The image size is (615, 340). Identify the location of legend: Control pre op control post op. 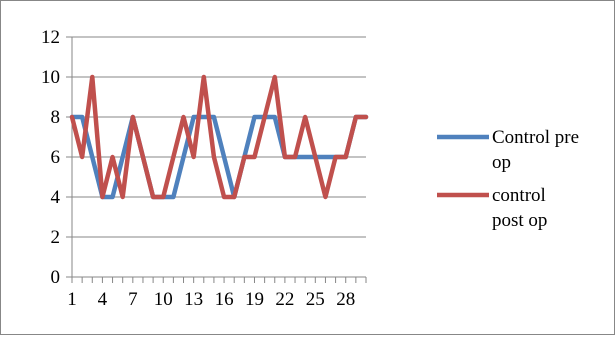
(508, 179).